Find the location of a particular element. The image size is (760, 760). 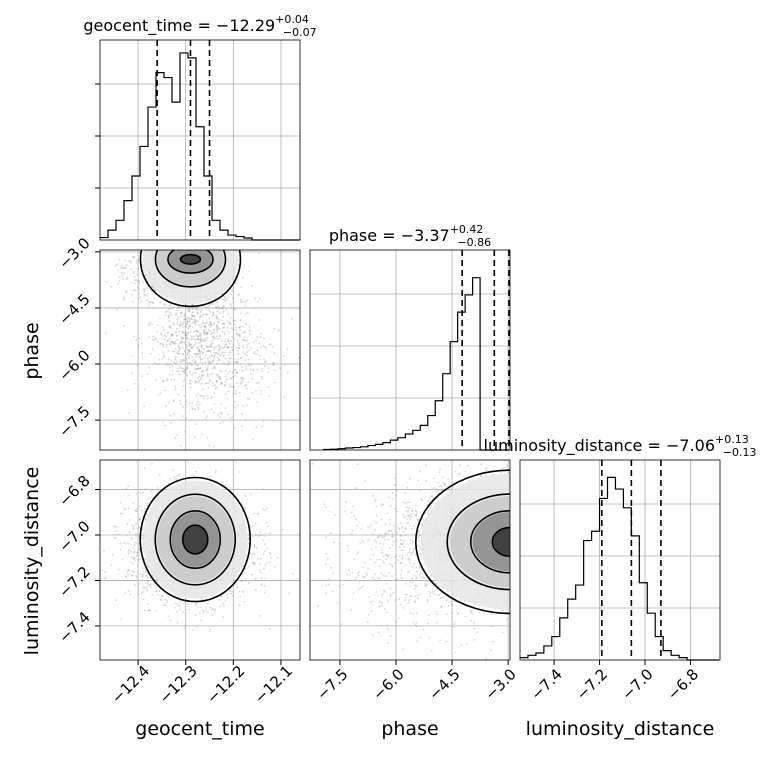

scatter-panel-geocent_time-vs-phase is located at coordinates (200, 350).